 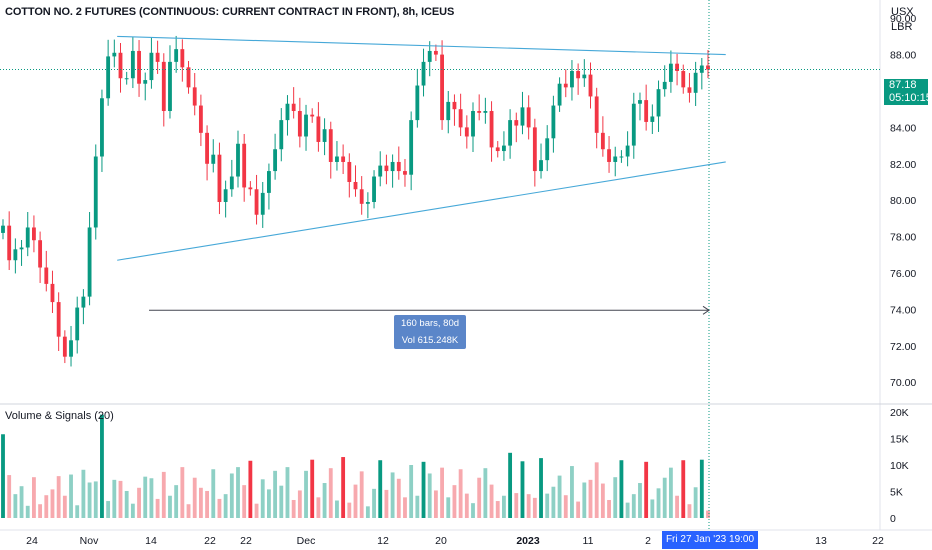 I want to click on price-axis-tick: 74.00, so click(x=903, y=310).